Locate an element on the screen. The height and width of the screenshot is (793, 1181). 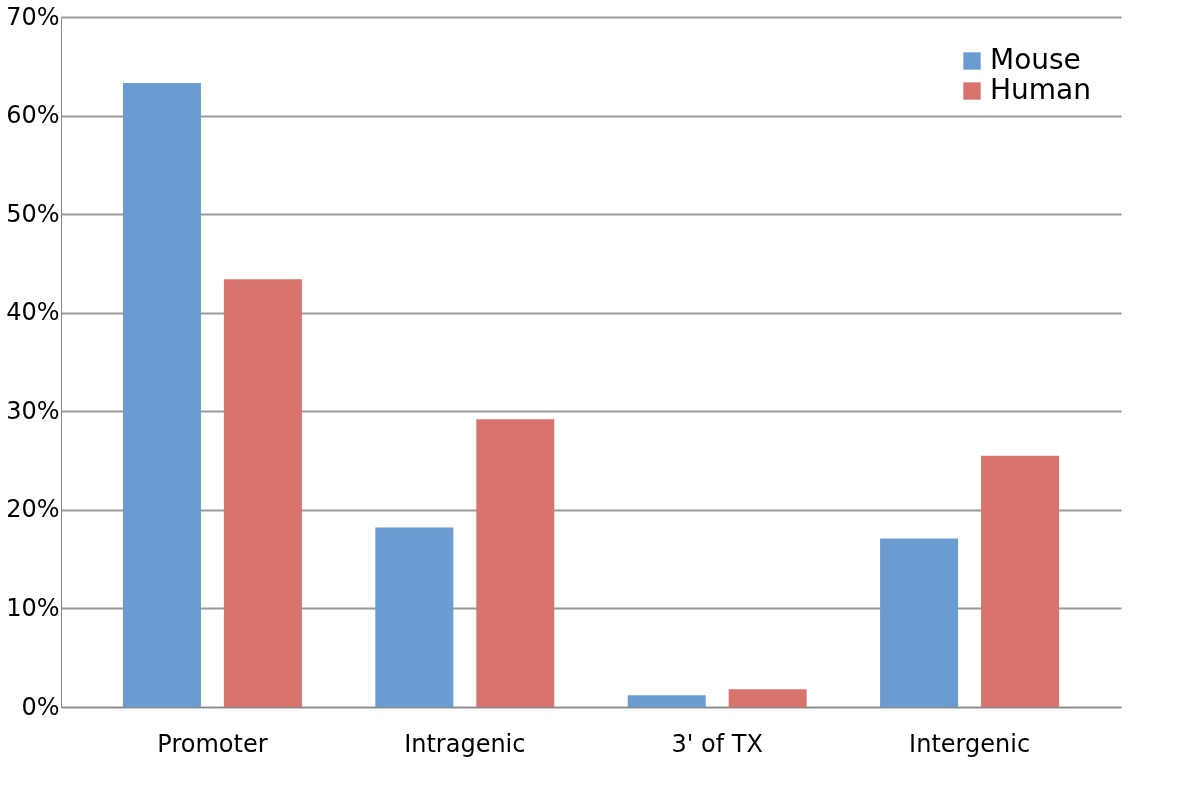
legend-label: Human is located at coordinates (1040, 89).